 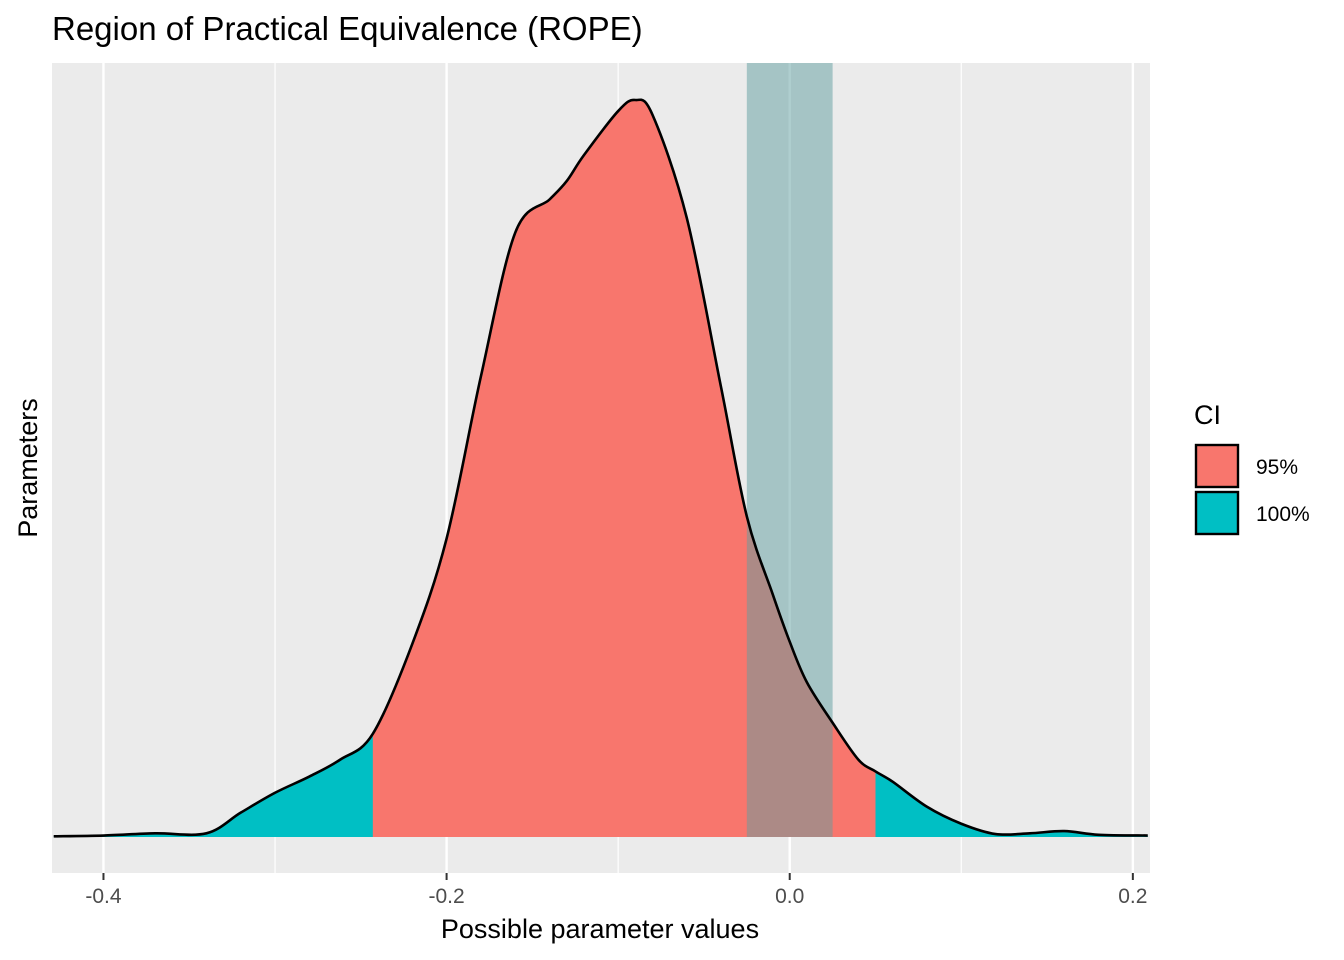 I want to click on x-tick-label: 0.2, so click(x=1132, y=896).